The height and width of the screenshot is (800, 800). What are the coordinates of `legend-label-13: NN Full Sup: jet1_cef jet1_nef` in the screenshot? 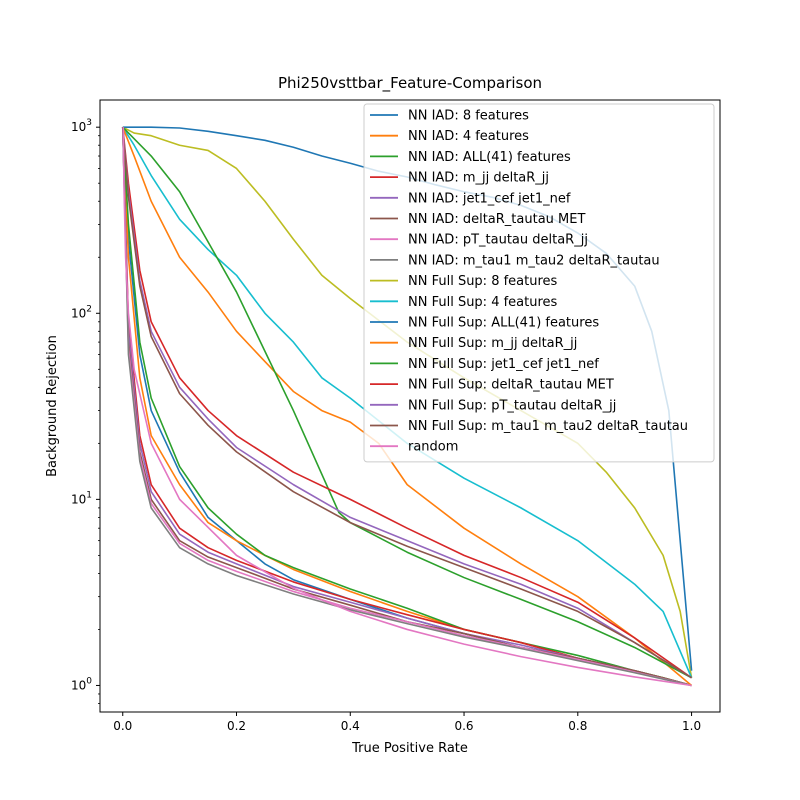 It's located at (503, 364).